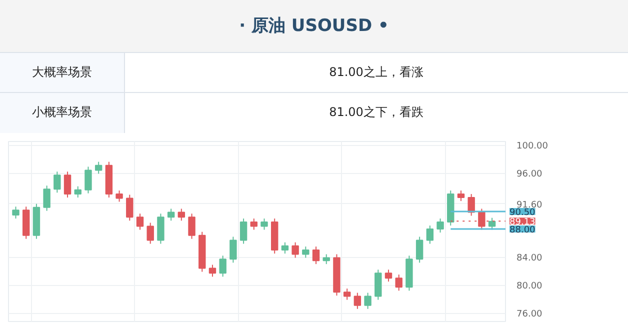 The width and height of the screenshot is (628, 329). I want to click on text: 大概率场景, so click(62, 72).